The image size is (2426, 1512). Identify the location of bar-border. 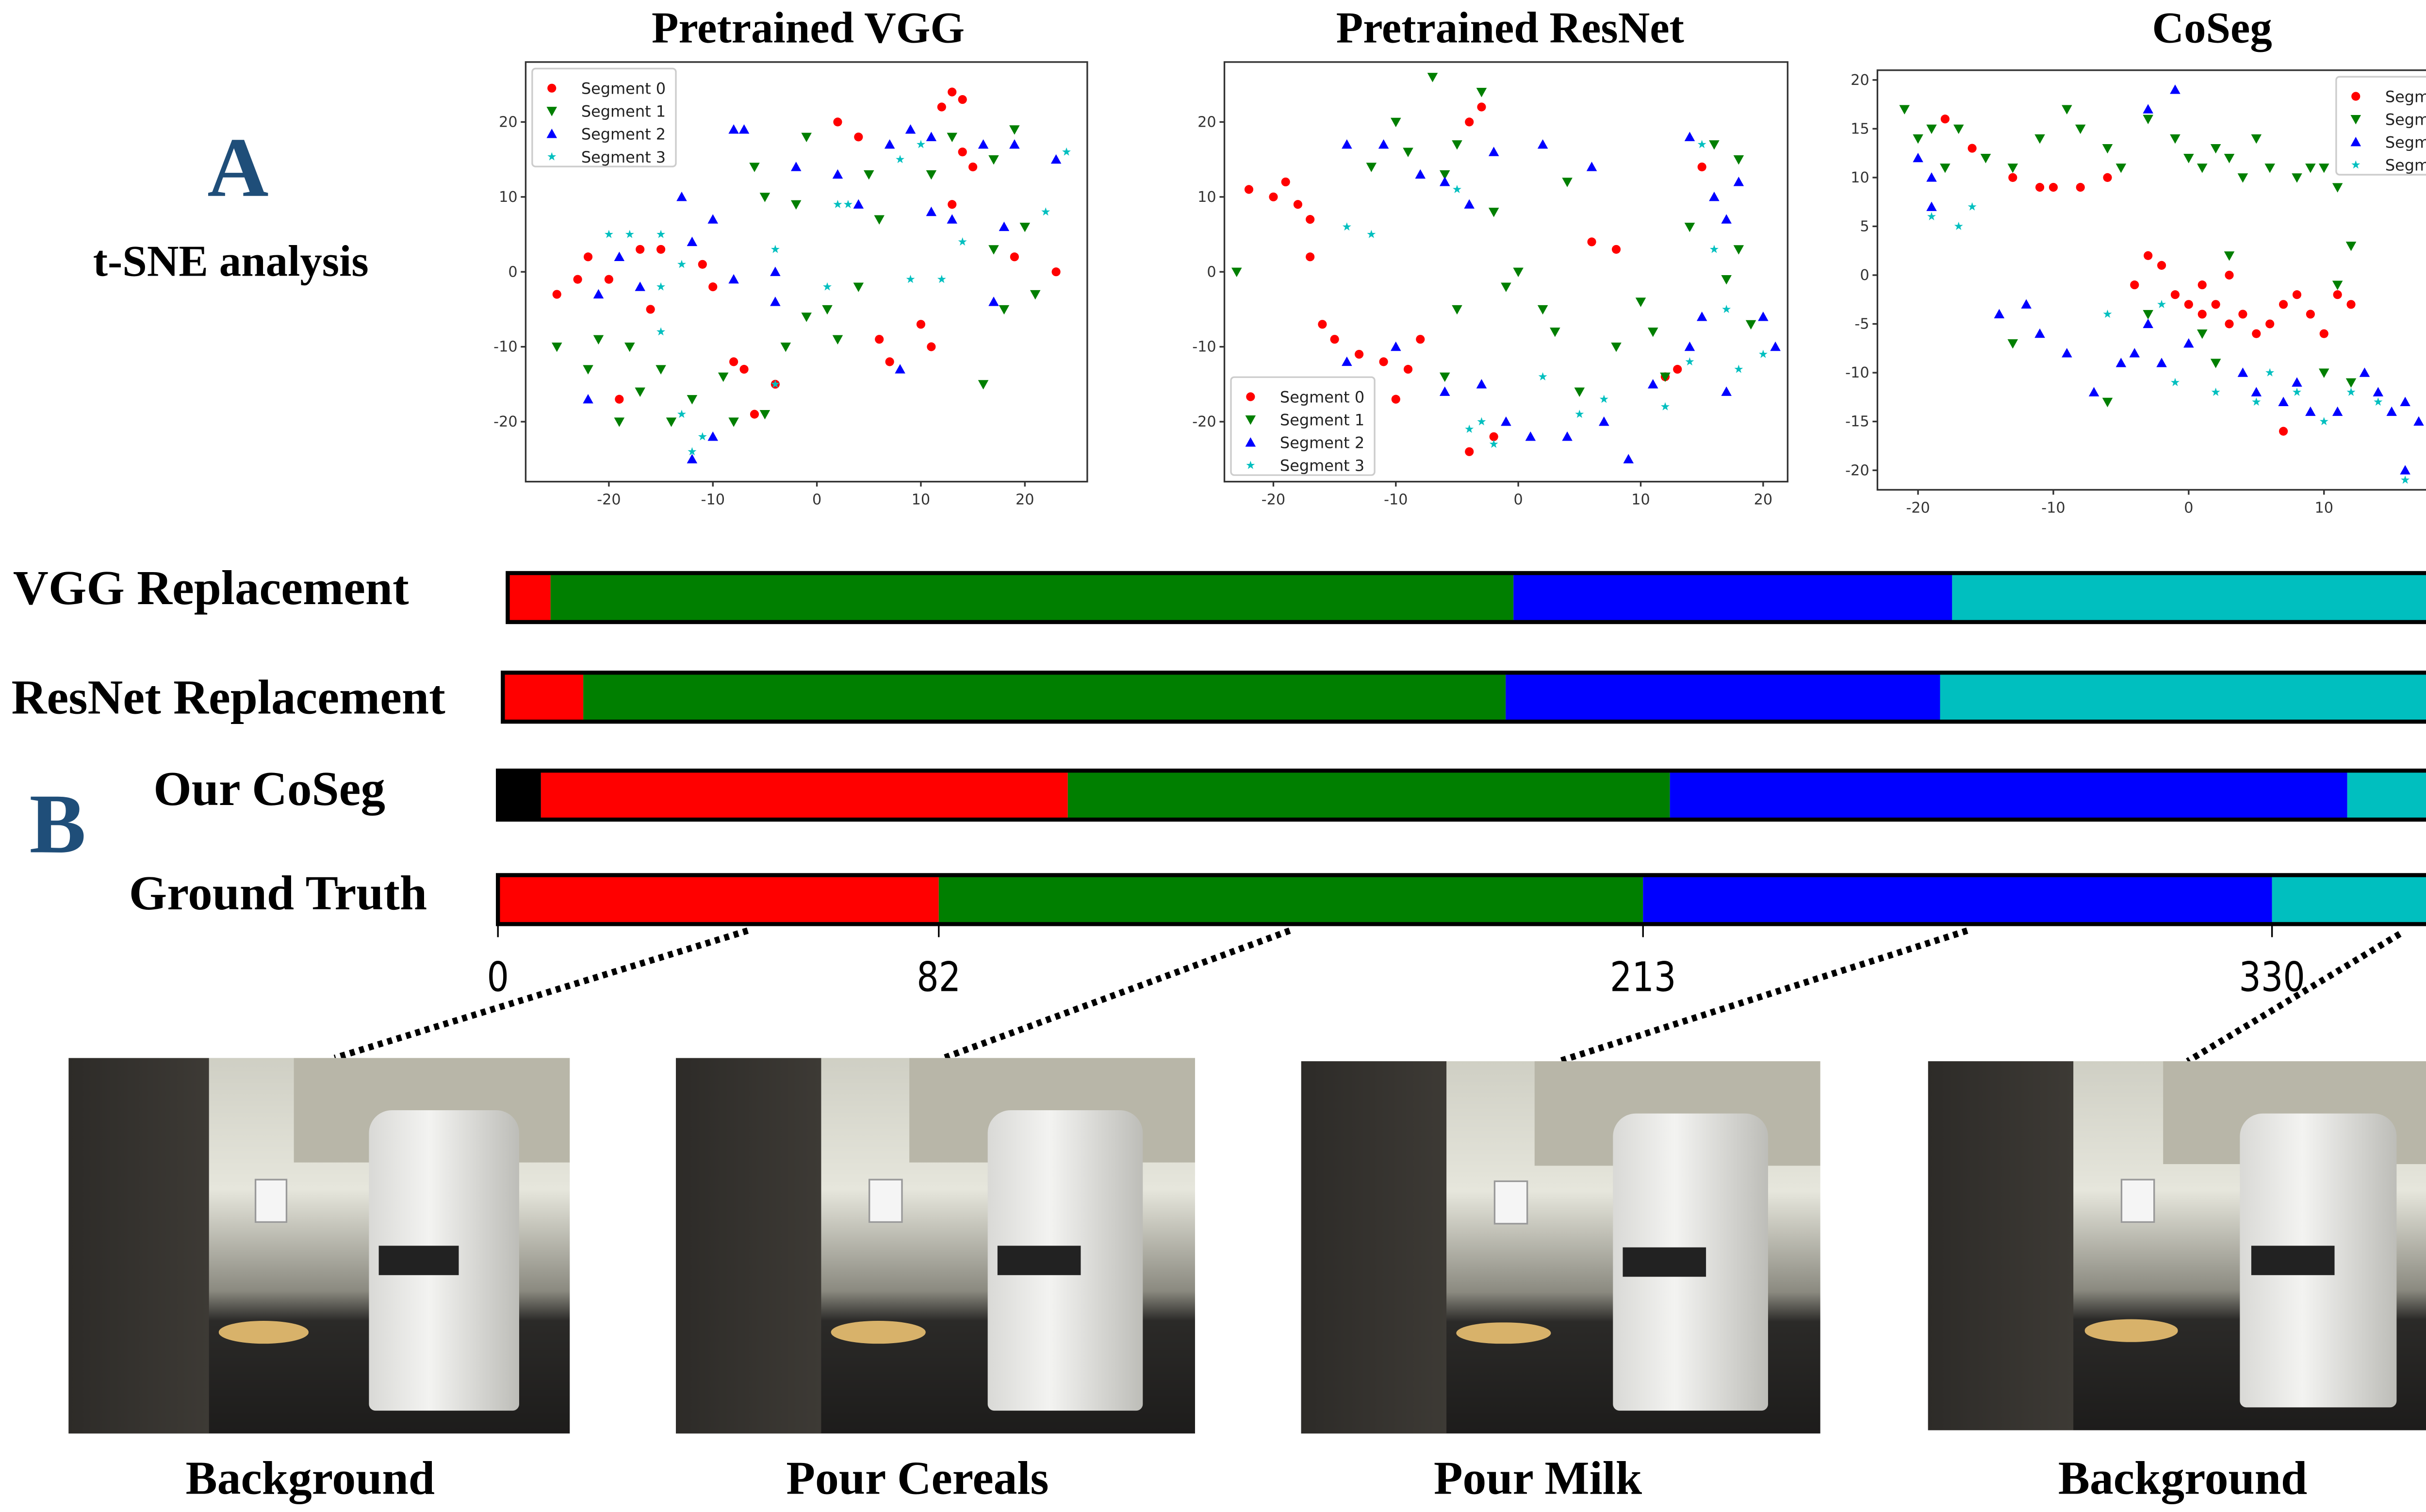
(1463, 697).